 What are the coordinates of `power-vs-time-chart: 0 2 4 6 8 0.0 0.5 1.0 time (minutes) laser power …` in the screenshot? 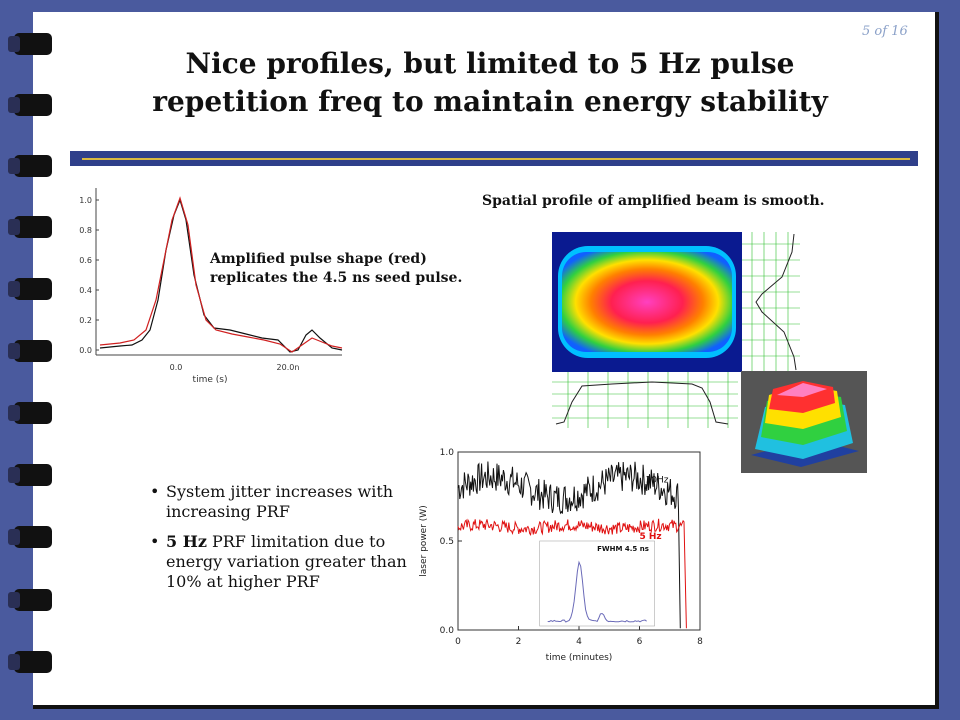 It's located at (561, 555).